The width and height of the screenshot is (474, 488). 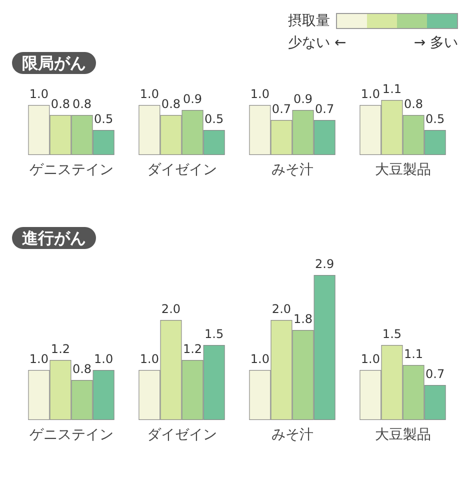 What do you see at coordinates (436, 43) in the screenshot?
I see `text: → 多い` at bounding box center [436, 43].